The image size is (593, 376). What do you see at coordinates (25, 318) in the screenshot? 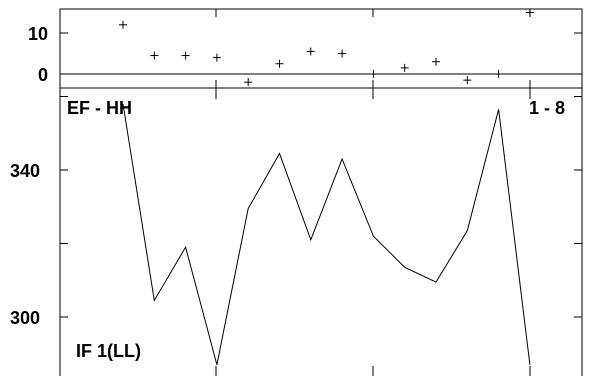
I see `bottom-y-tick-label-300: 300` at bounding box center [25, 318].